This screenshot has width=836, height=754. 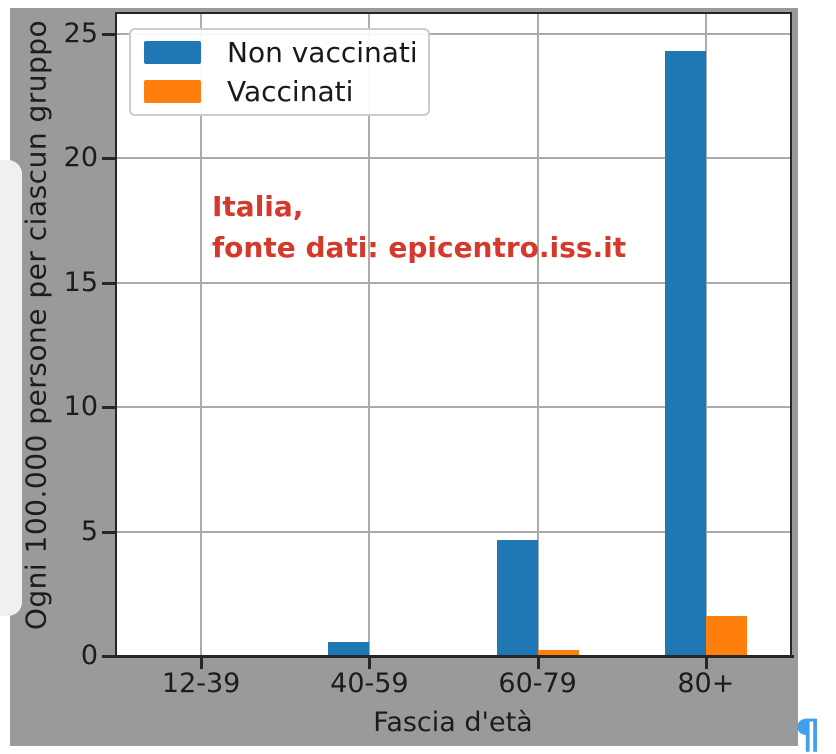 I want to click on x-axis-line, so click(x=453, y=656).